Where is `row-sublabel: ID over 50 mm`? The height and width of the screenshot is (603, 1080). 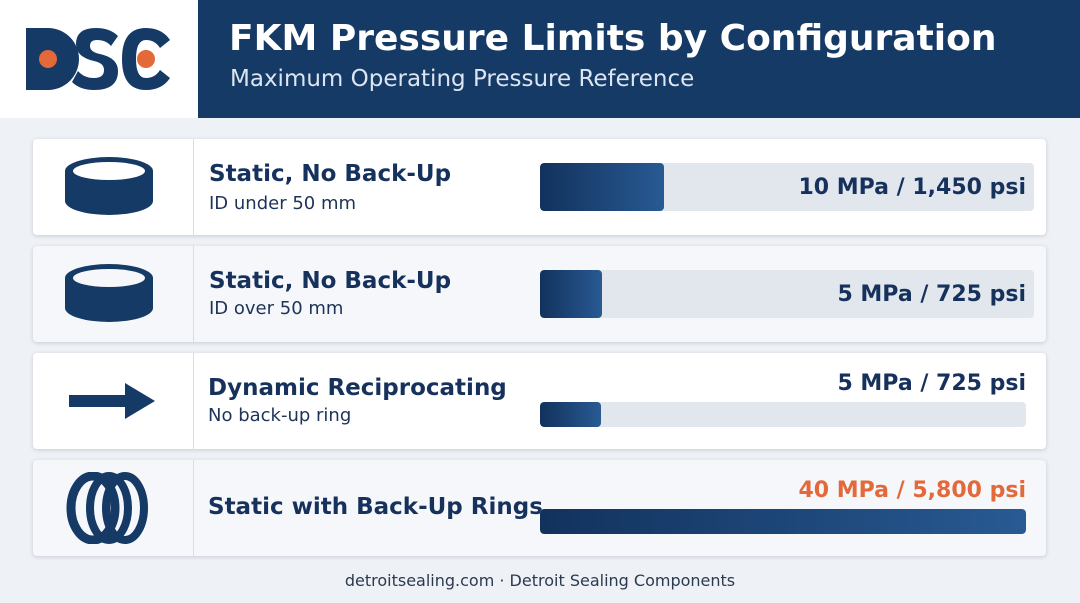
row-sublabel: ID over 50 mm is located at coordinates (276, 308).